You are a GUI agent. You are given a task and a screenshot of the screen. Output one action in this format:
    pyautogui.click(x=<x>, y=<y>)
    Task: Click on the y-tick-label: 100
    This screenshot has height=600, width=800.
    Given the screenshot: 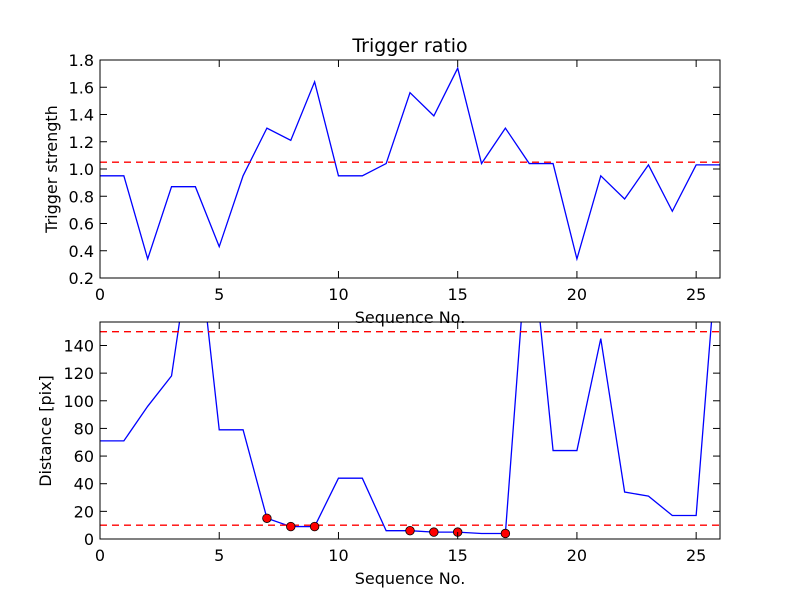 What is the action you would take?
    pyautogui.click(x=78, y=401)
    